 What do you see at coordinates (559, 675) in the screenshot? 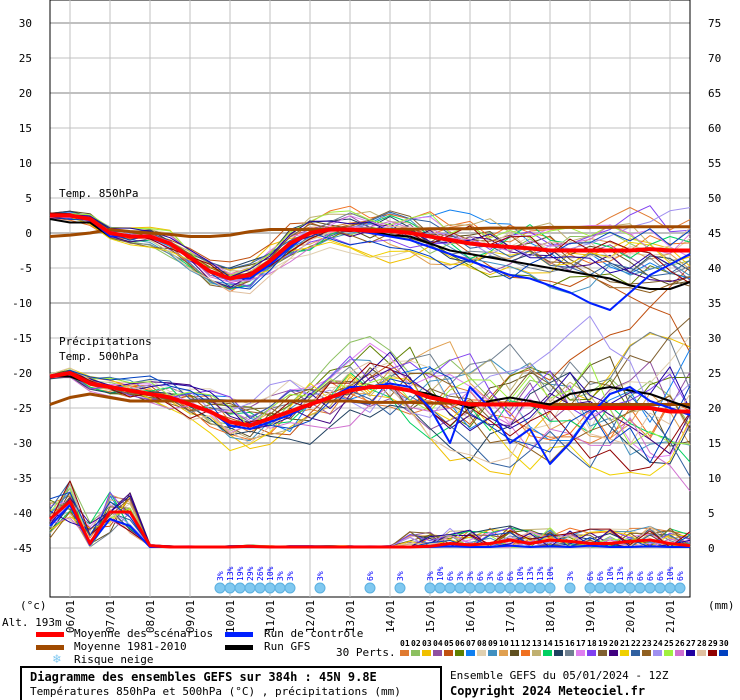
I see `run-label: Ensemble GEFS du 05/01/2024 - 12Z` at bounding box center [559, 675].